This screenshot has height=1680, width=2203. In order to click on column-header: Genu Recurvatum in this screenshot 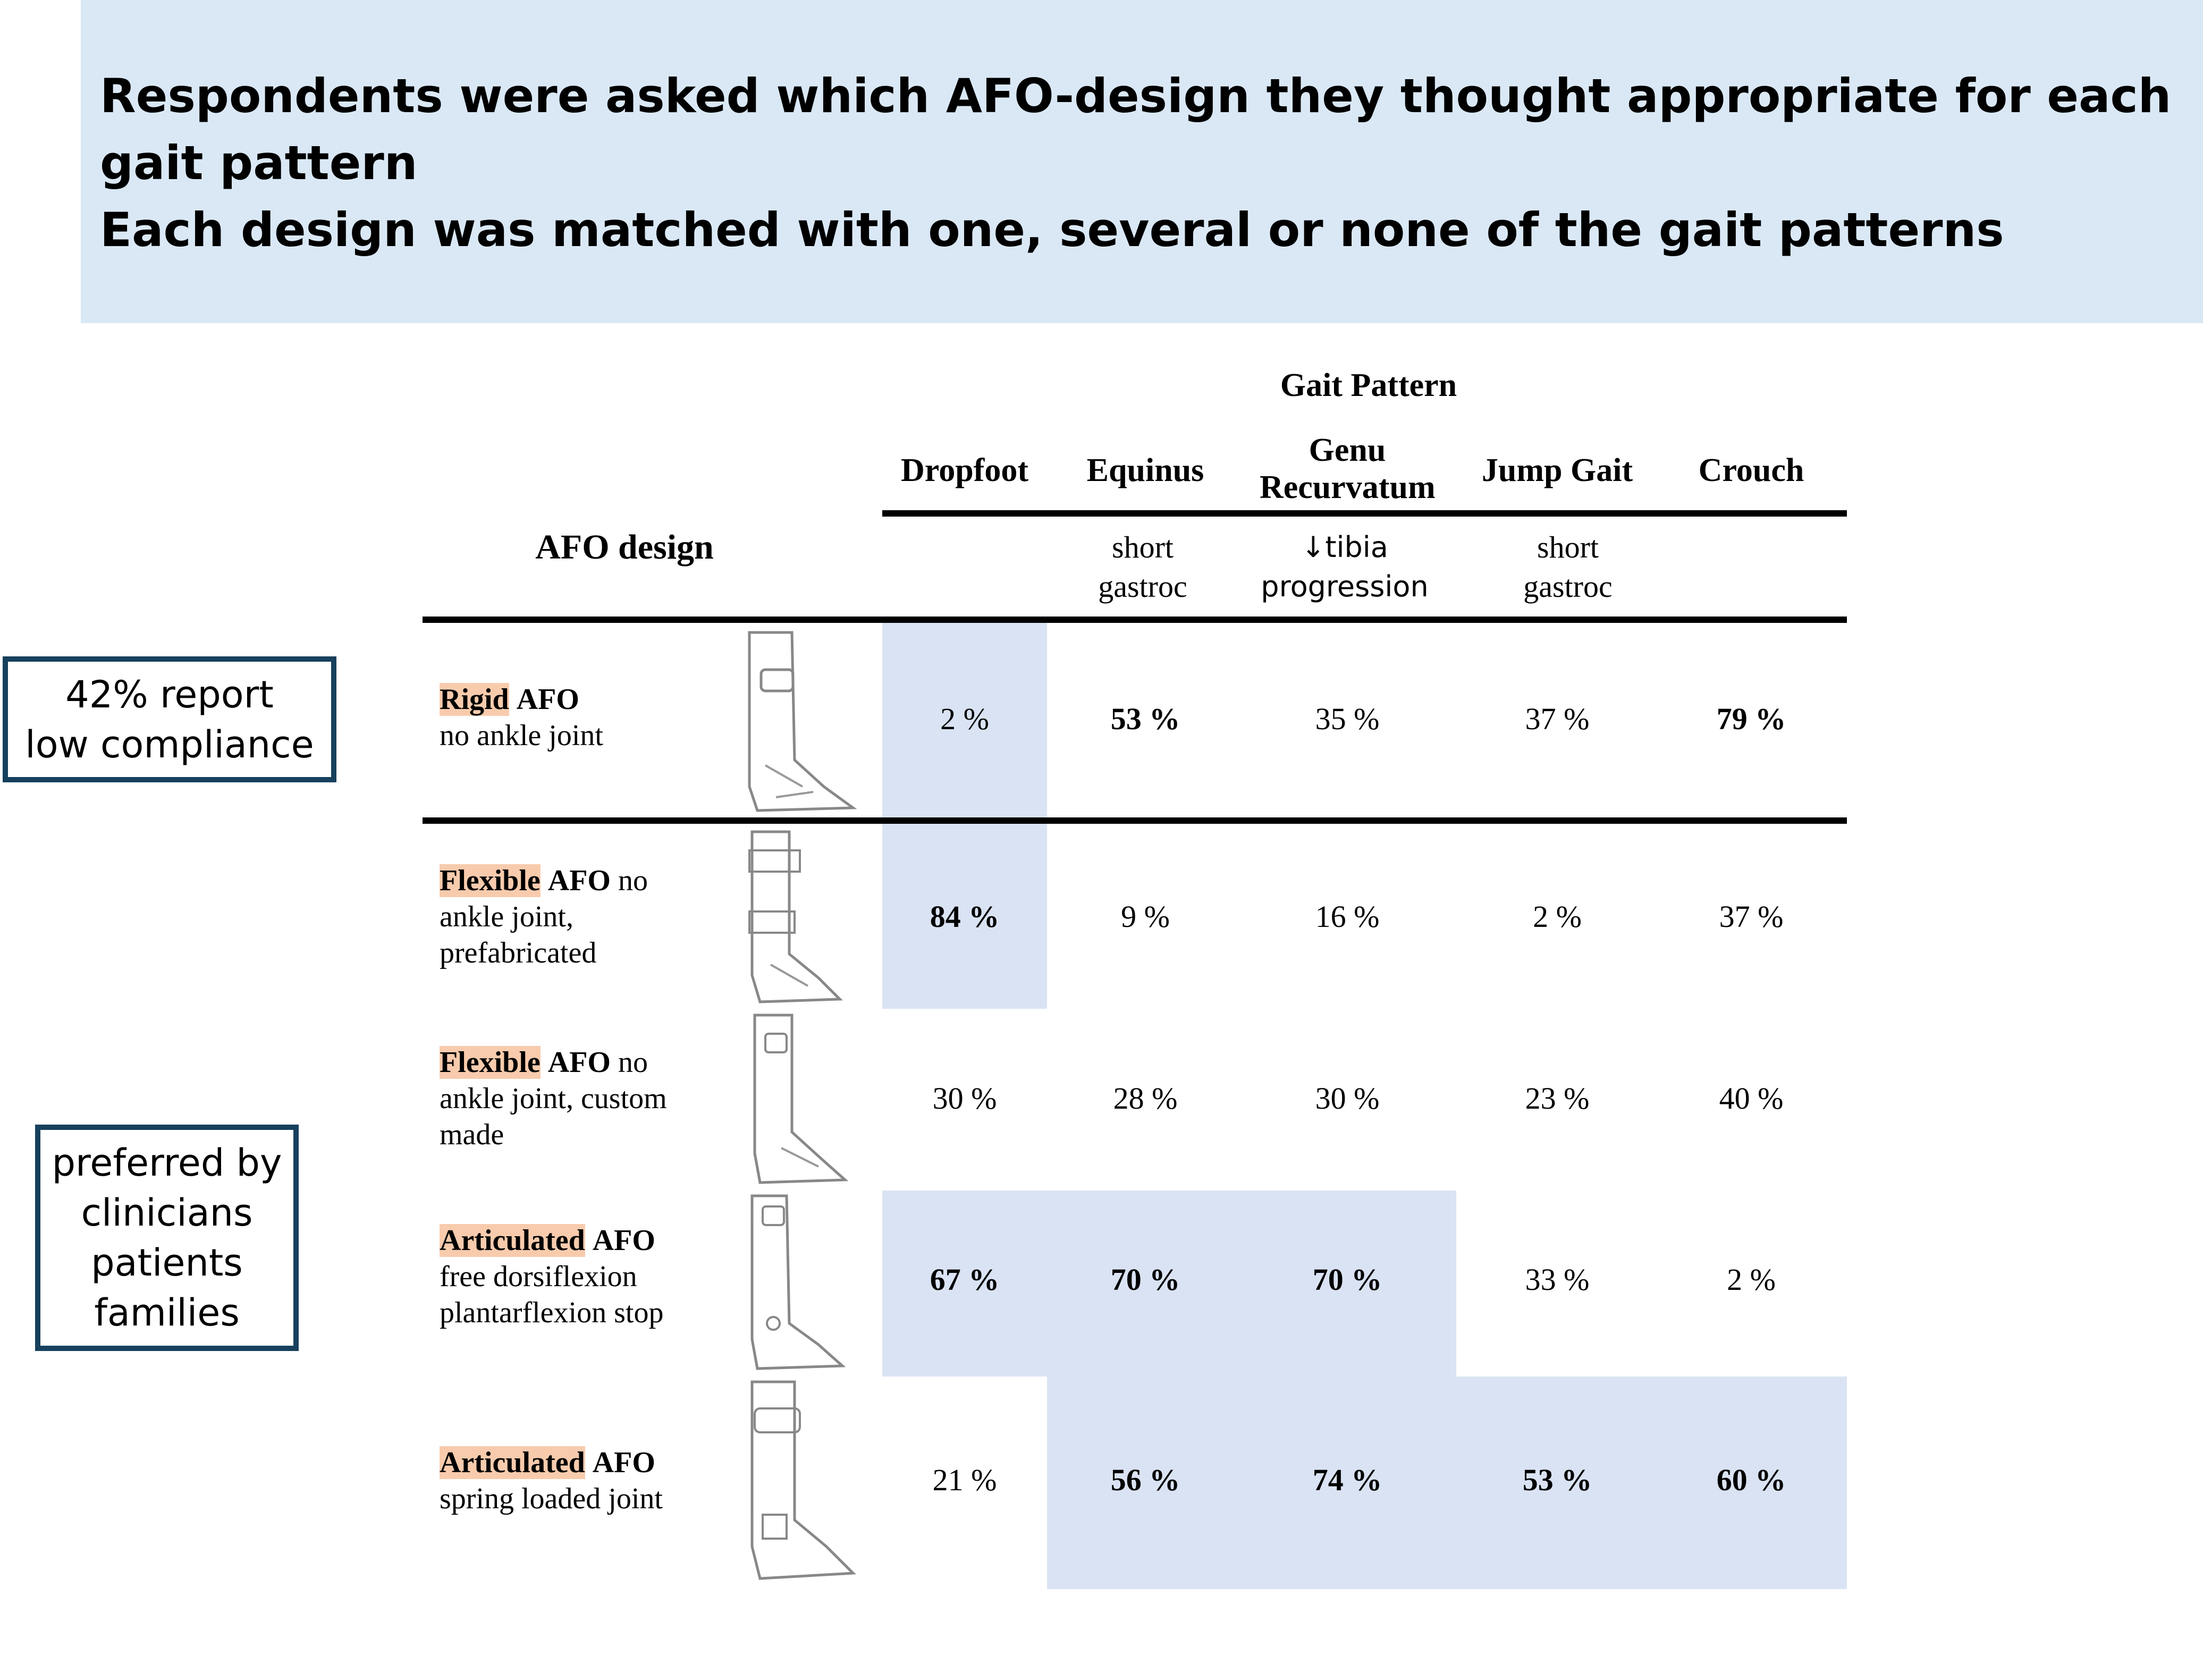, I will do `click(1348, 469)`.